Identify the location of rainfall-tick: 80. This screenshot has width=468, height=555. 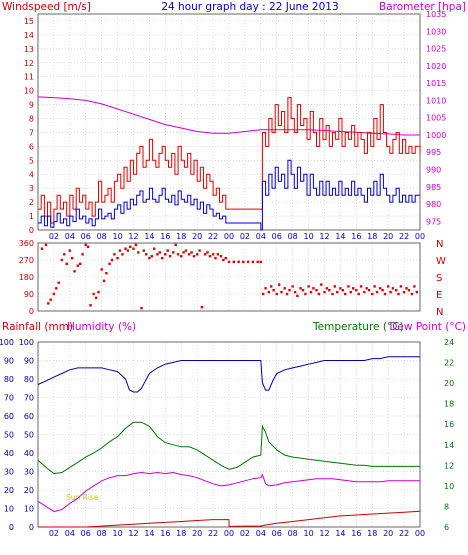
(9, 379).